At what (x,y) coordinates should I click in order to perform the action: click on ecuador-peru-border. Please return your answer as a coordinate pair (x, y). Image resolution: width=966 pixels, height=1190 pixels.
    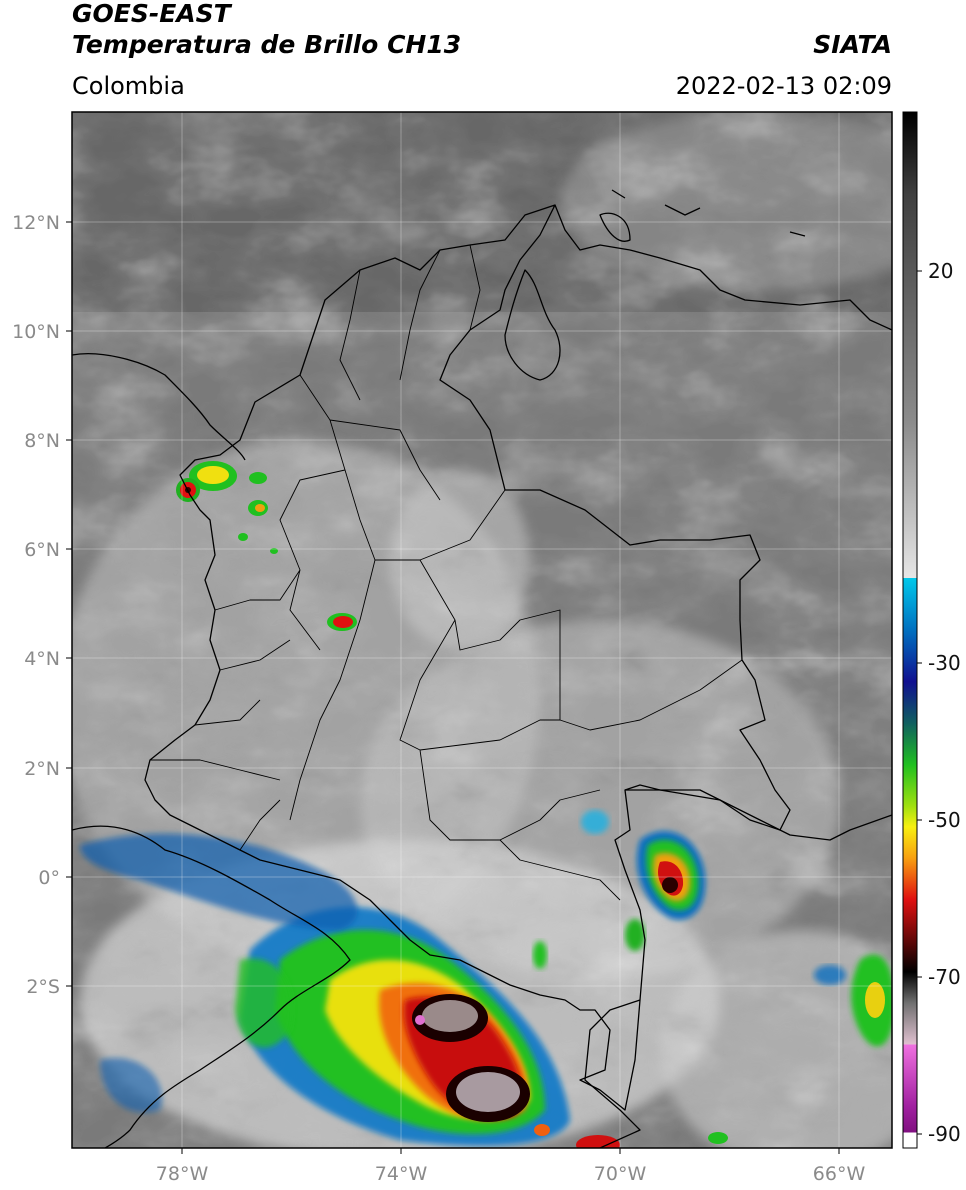
    Looking at the image, I should click on (211, 986).